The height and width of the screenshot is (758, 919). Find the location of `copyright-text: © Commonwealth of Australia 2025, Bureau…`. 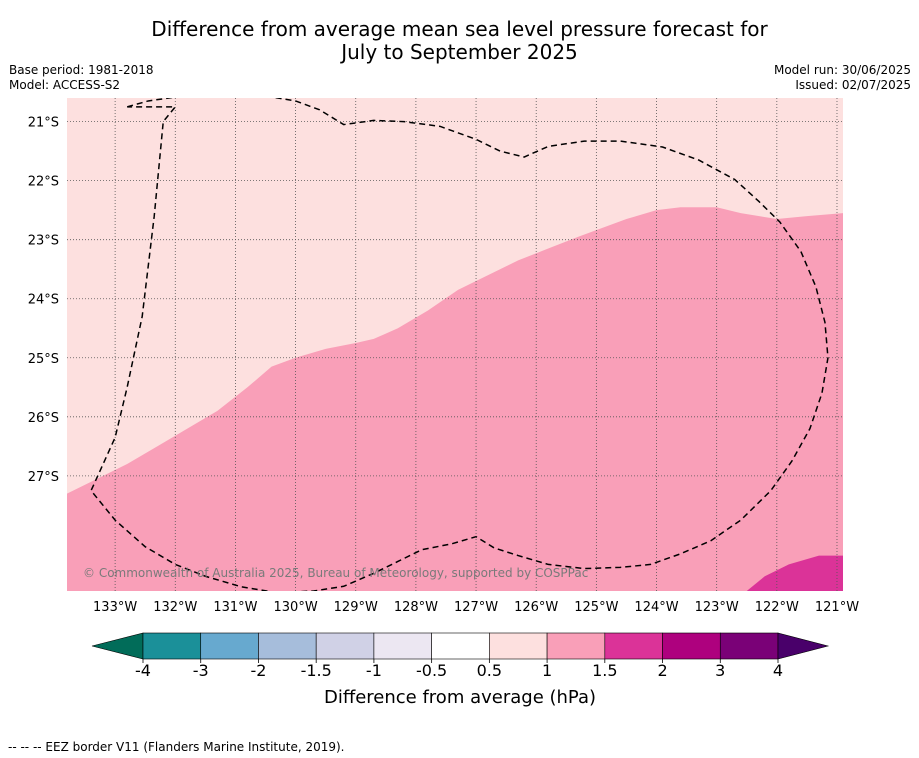

copyright-text: © Commonwealth of Australia 2025, Bureau… is located at coordinates (335, 573).